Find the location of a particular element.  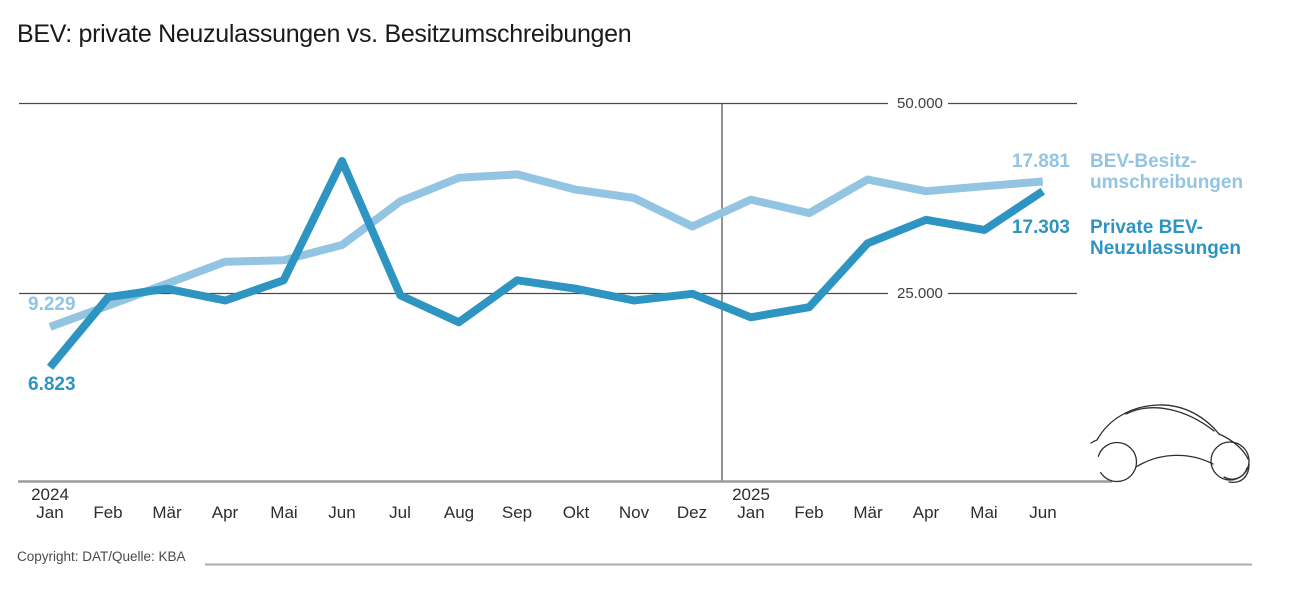

x-axis-month-label: Okt is located at coordinates (576, 512).